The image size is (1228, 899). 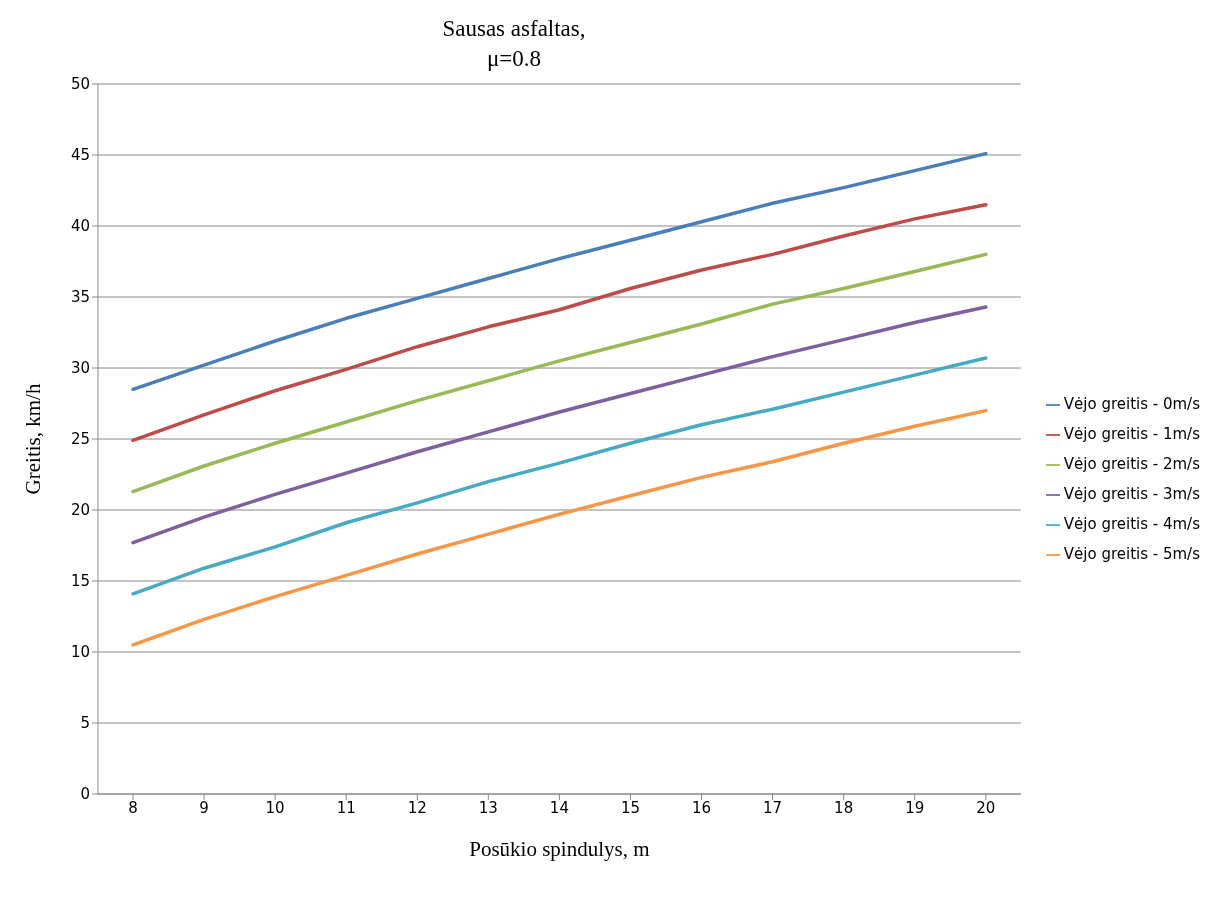 What do you see at coordinates (80, 297) in the screenshot?
I see `y-tick-label: 35` at bounding box center [80, 297].